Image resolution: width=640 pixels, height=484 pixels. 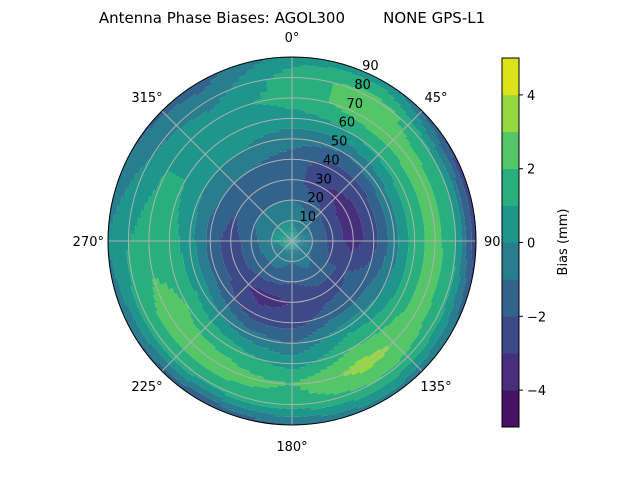 What do you see at coordinates (331, 160) in the screenshot?
I see `radial-label-40: 40` at bounding box center [331, 160].